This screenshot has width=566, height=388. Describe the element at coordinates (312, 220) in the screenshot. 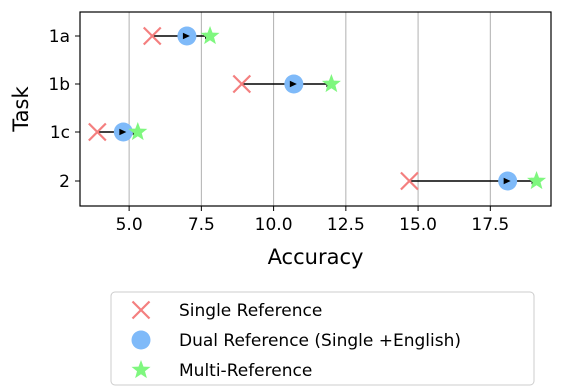

I see `x-axis-ticks: 5.0 7.5 10.0 12.5 15.0 17.5` at that location.